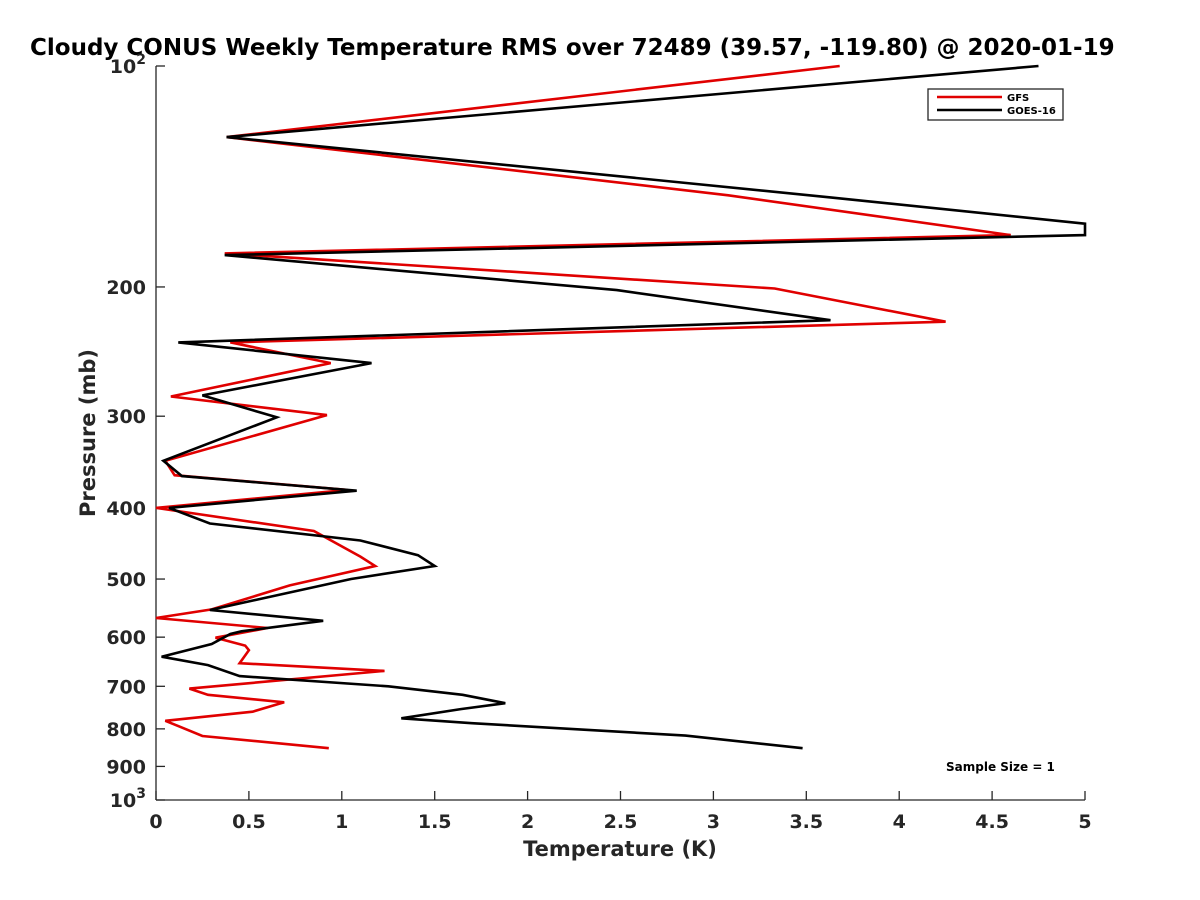  I want to click on legend-box, so click(995, 104).